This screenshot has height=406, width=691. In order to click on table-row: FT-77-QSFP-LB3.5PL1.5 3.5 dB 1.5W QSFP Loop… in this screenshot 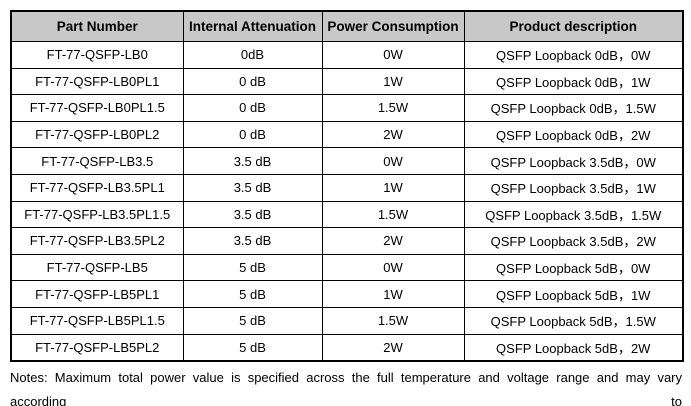, I will do `click(347, 214)`.